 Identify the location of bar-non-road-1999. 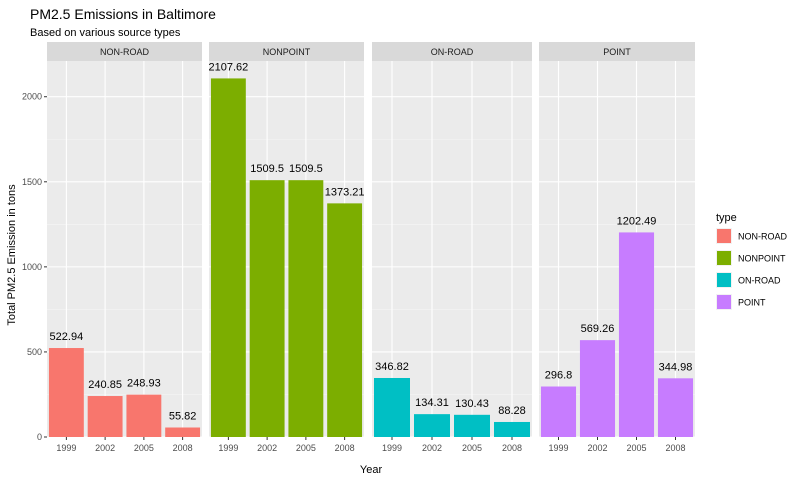
(66, 392).